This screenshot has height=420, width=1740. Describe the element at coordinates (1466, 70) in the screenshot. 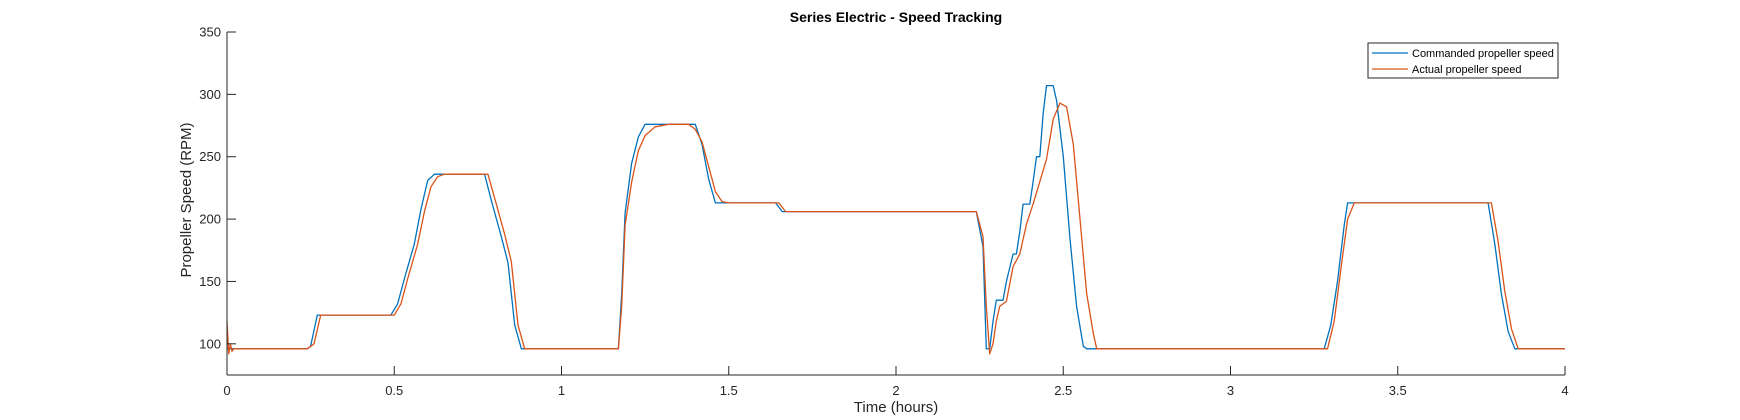

I see `legend-label-2: Actual propeller speed` at that location.